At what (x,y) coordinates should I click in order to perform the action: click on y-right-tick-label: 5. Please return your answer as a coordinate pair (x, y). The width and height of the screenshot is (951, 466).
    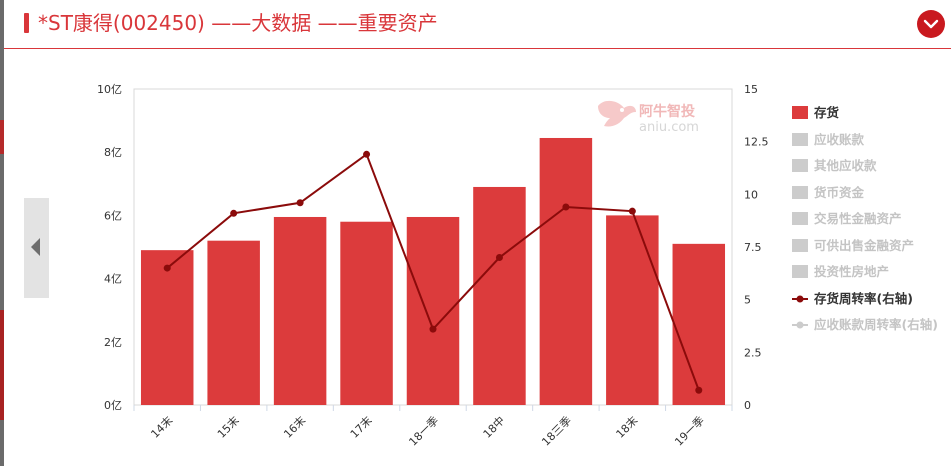
    Looking at the image, I should click on (747, 300).